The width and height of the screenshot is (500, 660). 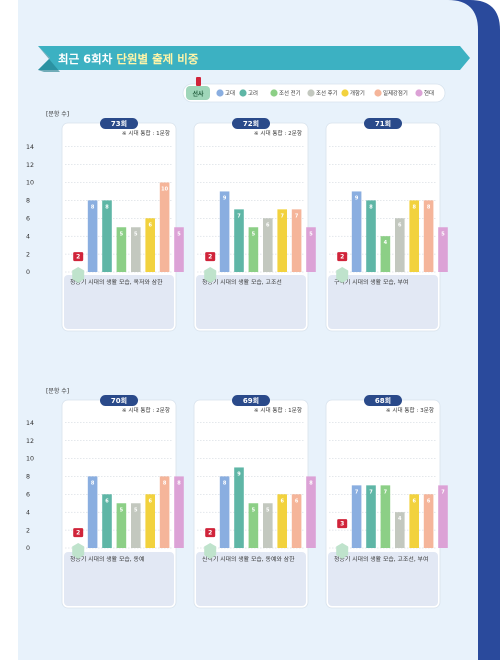 I want to click on axis-tick-label: 12, so click(x=30, y=165).